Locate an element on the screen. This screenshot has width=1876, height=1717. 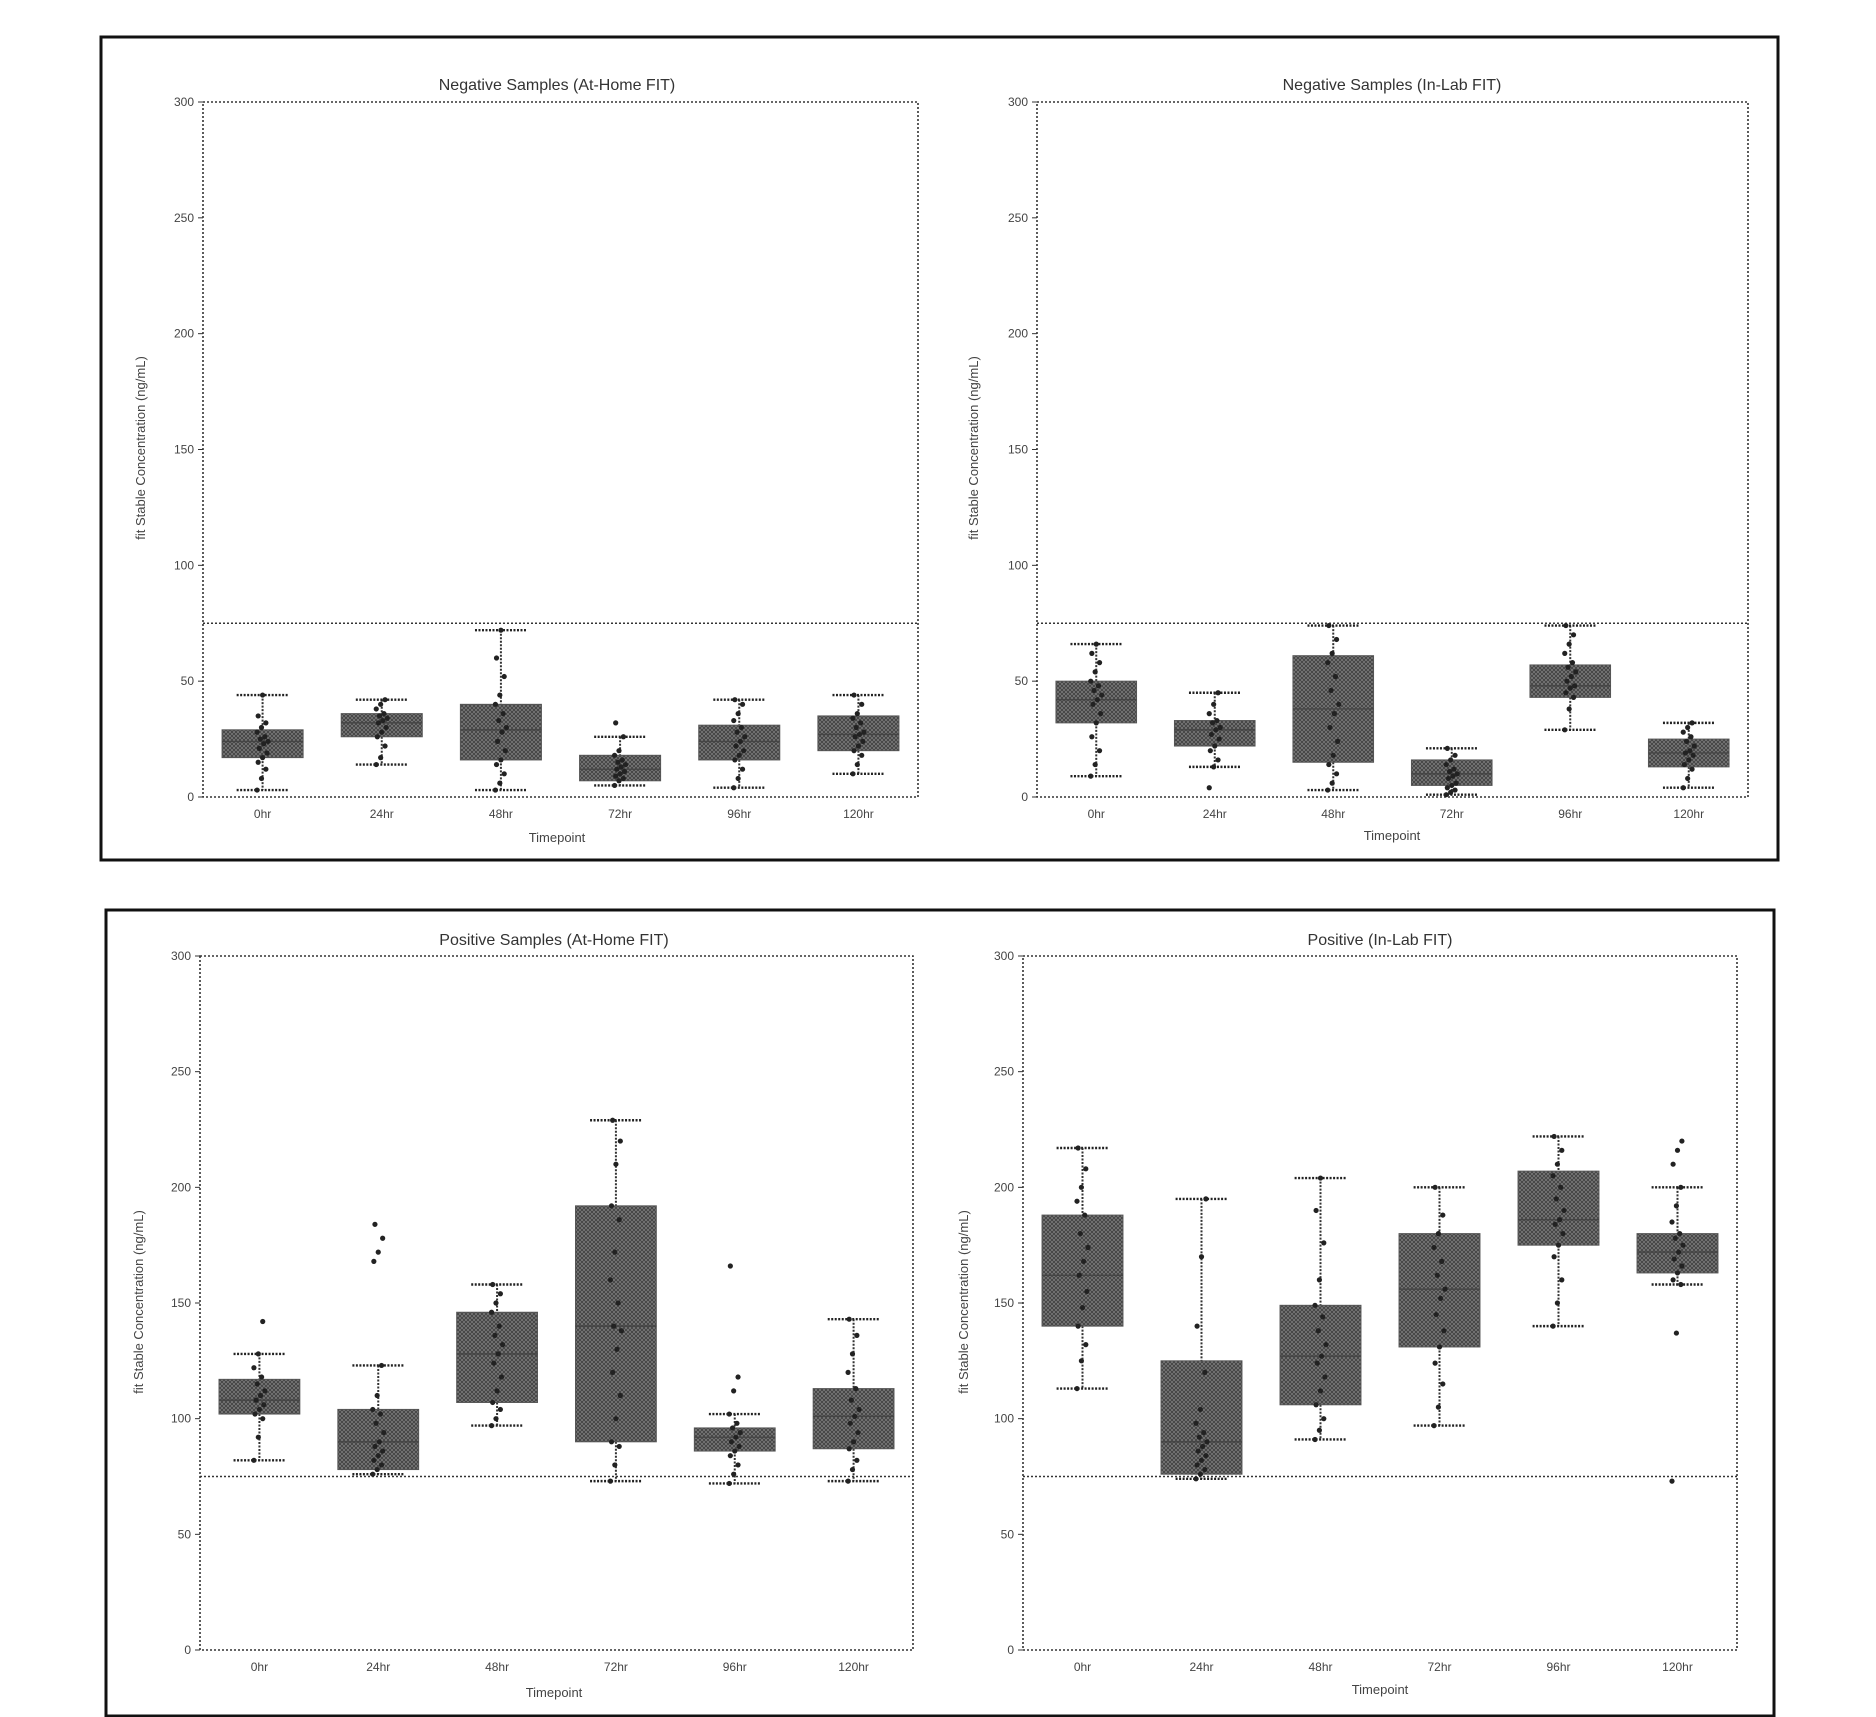
box-24hr is located at coordinates (1214, 740).